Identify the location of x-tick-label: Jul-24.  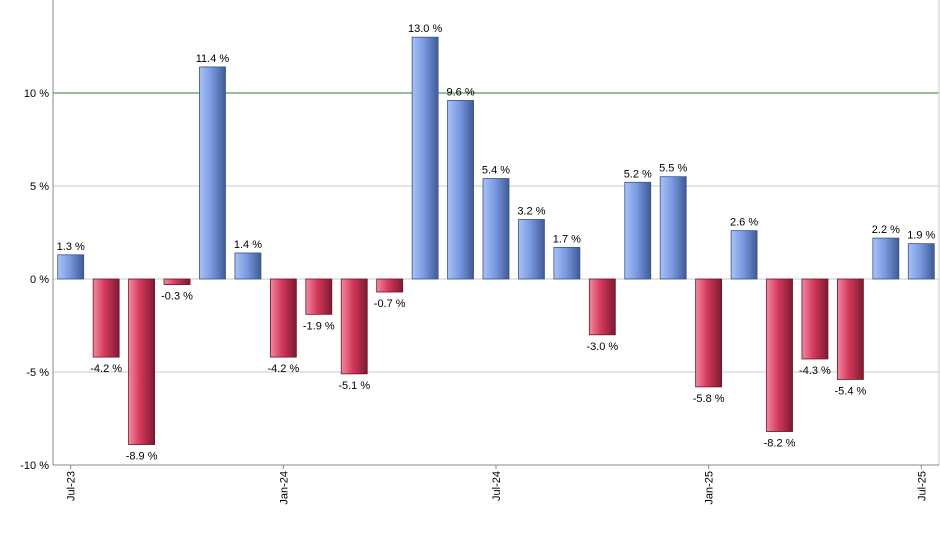
(497, 486).